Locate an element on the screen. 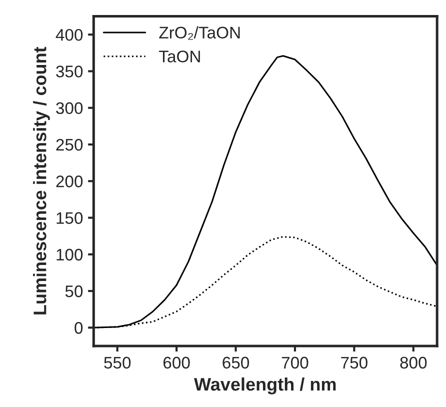 Image resolution: width=446 pixels, height=407 pixels. y-tick-label: 400 is located at coordinates (69, 34).